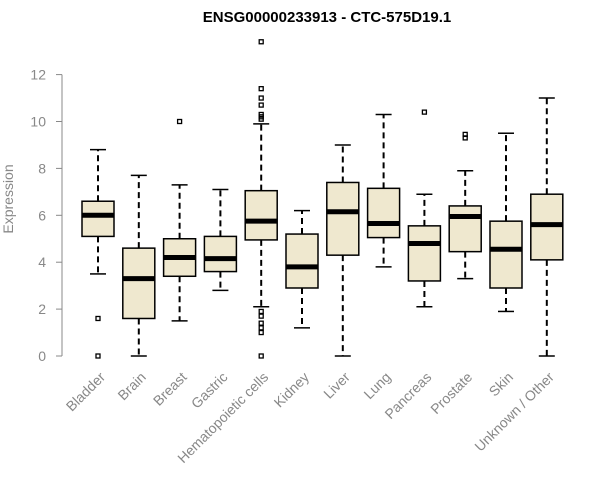  What do you see at coordinates (42, 168) in the screenshot?
I see `y-tick-label: 8` at bounding box center [42, 168].